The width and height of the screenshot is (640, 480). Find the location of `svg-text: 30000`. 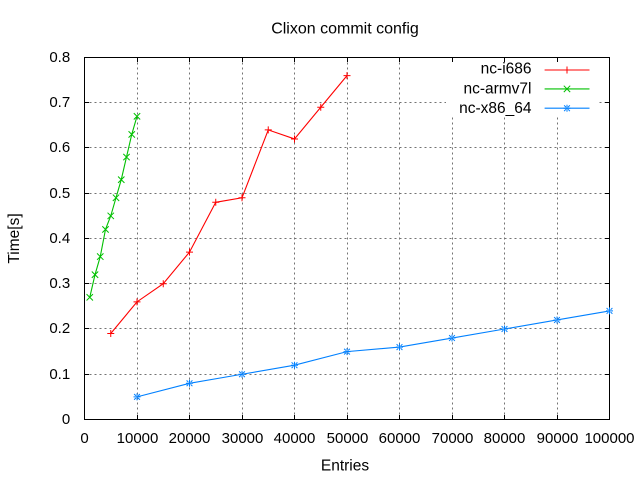

svg-text: 30000 is located at coordinates (243, 438).